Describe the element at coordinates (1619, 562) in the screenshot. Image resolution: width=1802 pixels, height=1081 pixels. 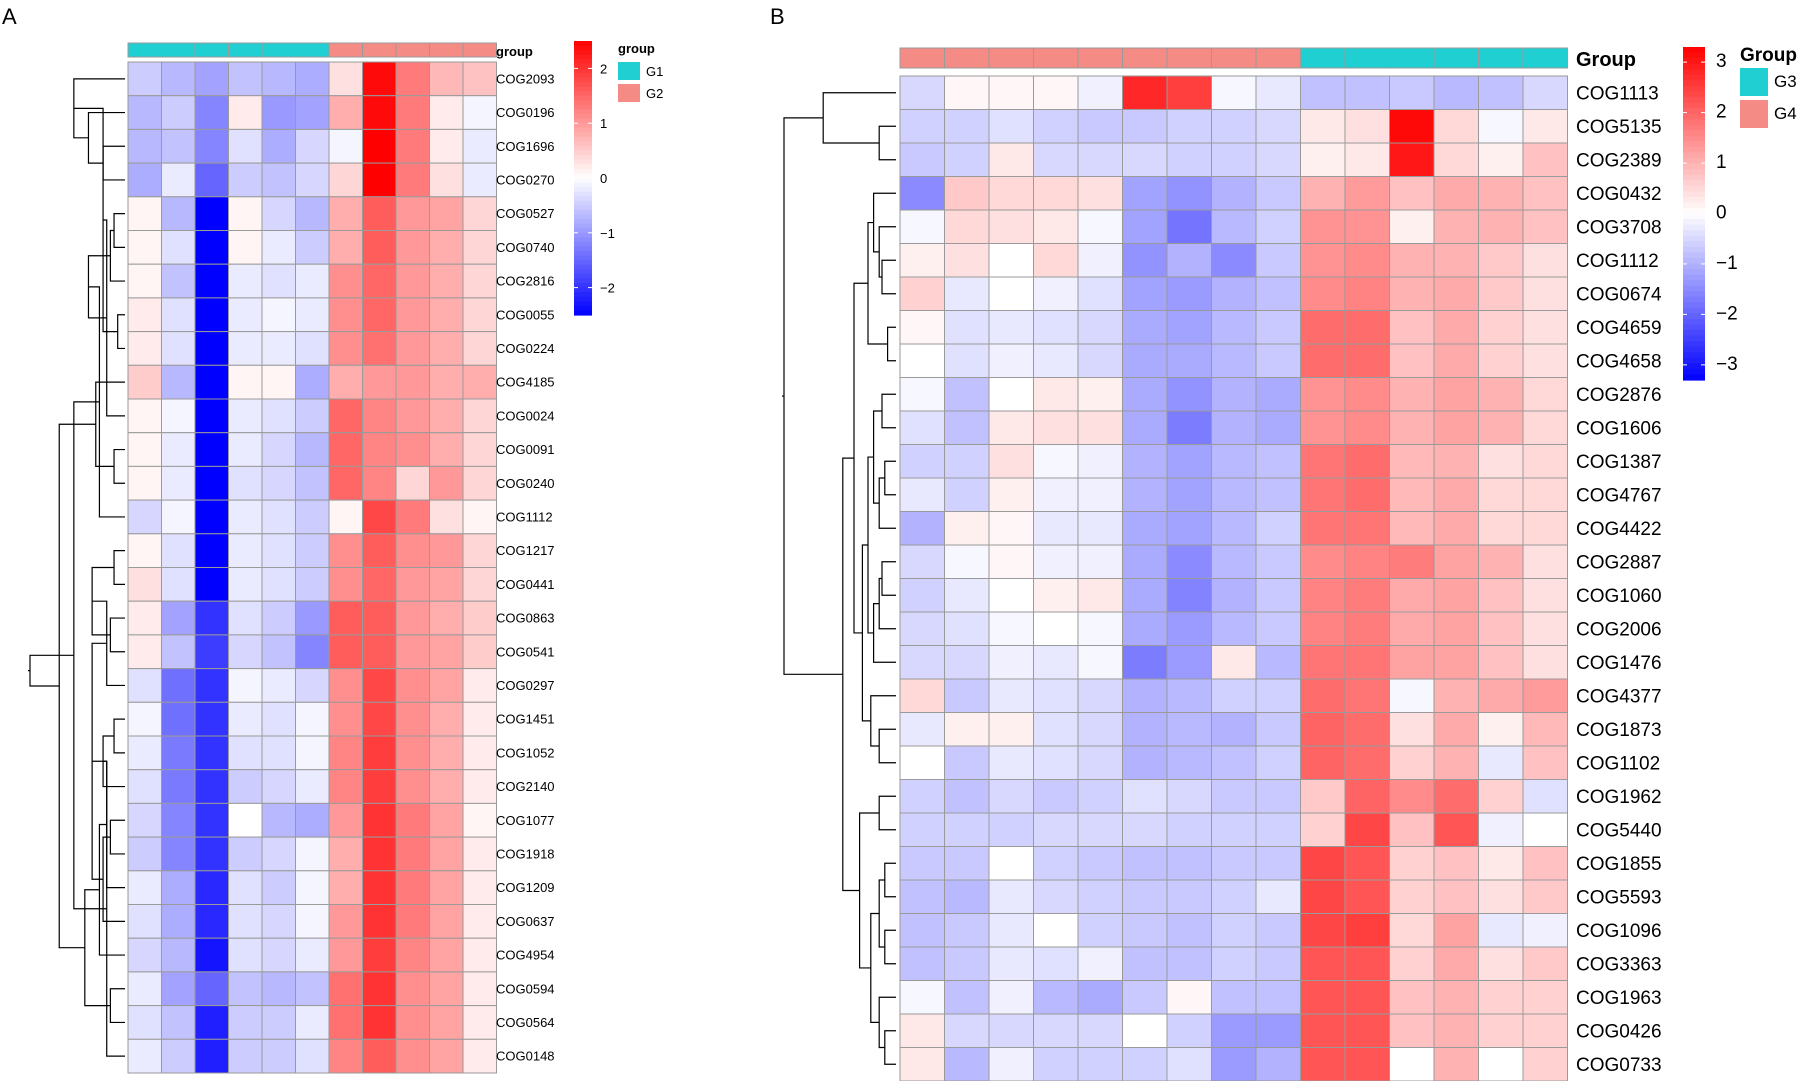
I see `row-label: COG2887` at that location.